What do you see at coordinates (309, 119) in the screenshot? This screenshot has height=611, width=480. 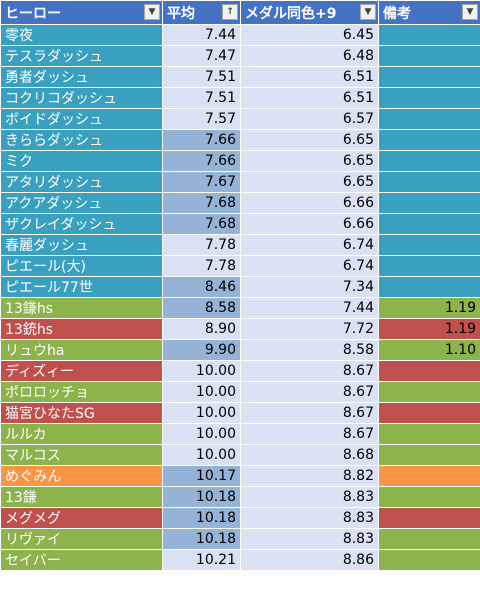 I see `medal-cell: 6.57` at bounding box center [309, 119].